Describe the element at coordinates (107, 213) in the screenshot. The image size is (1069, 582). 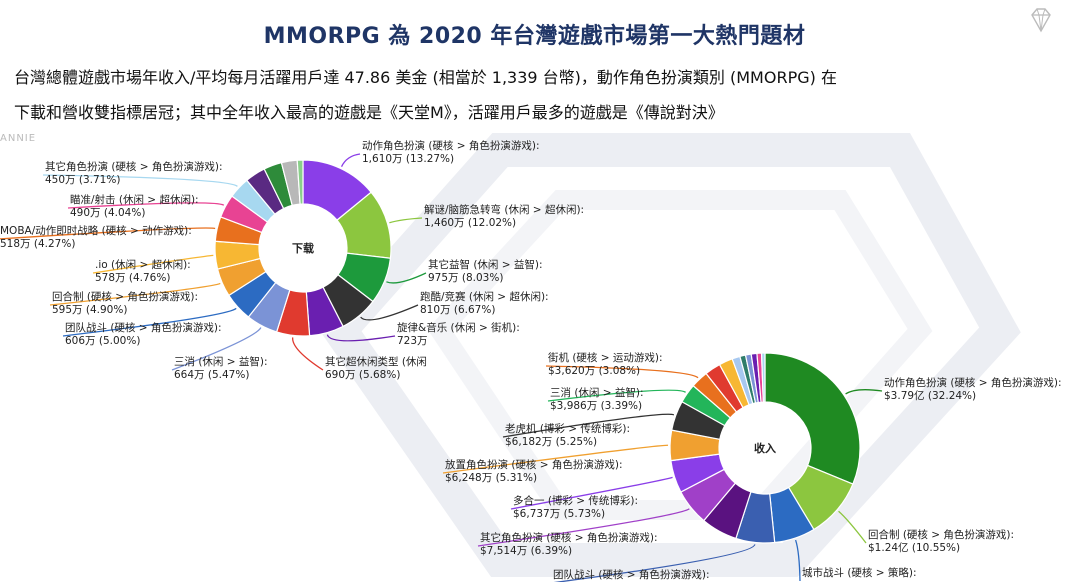
I see `download-slice-value-11: 490万 (4.04%)` at that location.